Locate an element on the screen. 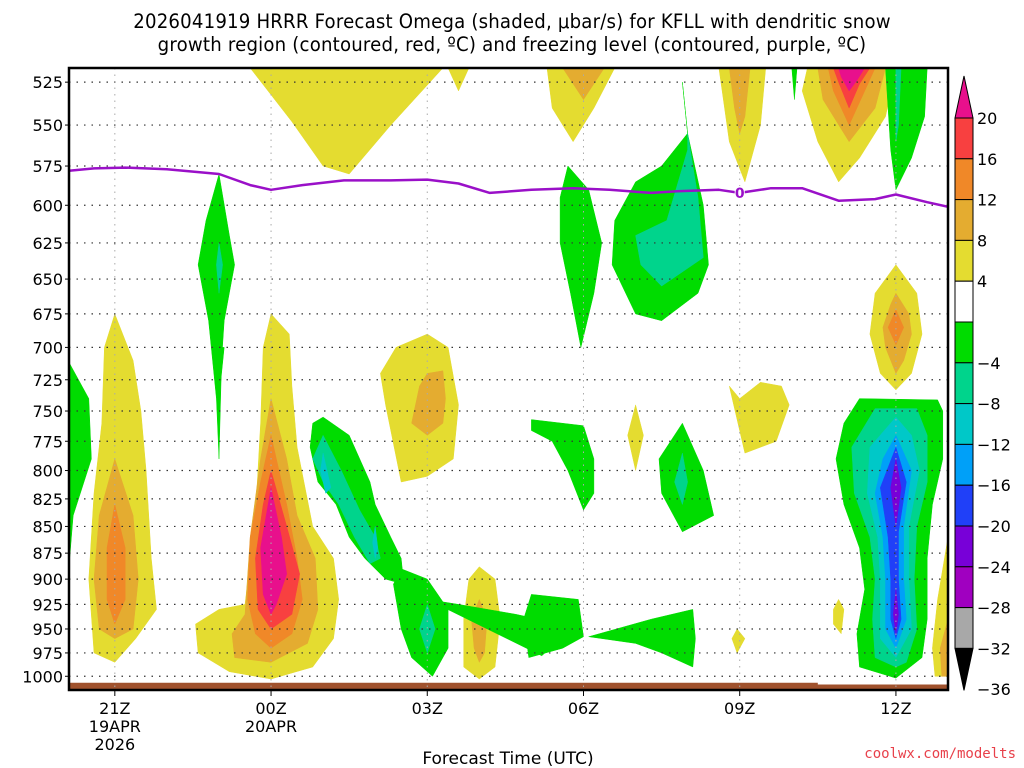 This screenshot has width=1024, height=768. colorbar-label-9: −20 is located at coordinates (994, 526).